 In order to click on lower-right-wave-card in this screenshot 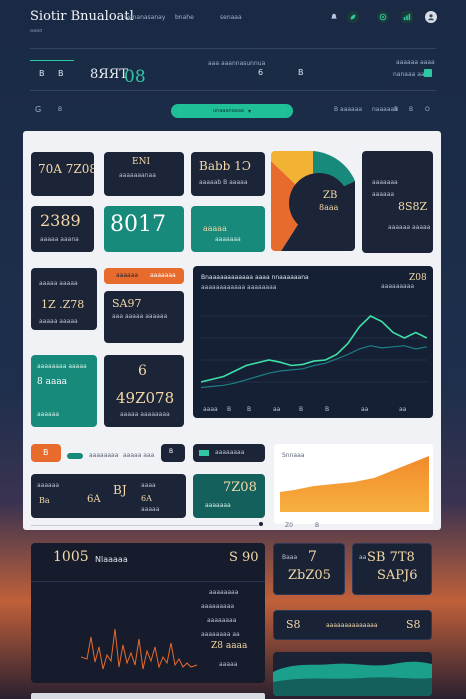, I will do `click(352, 674)`.